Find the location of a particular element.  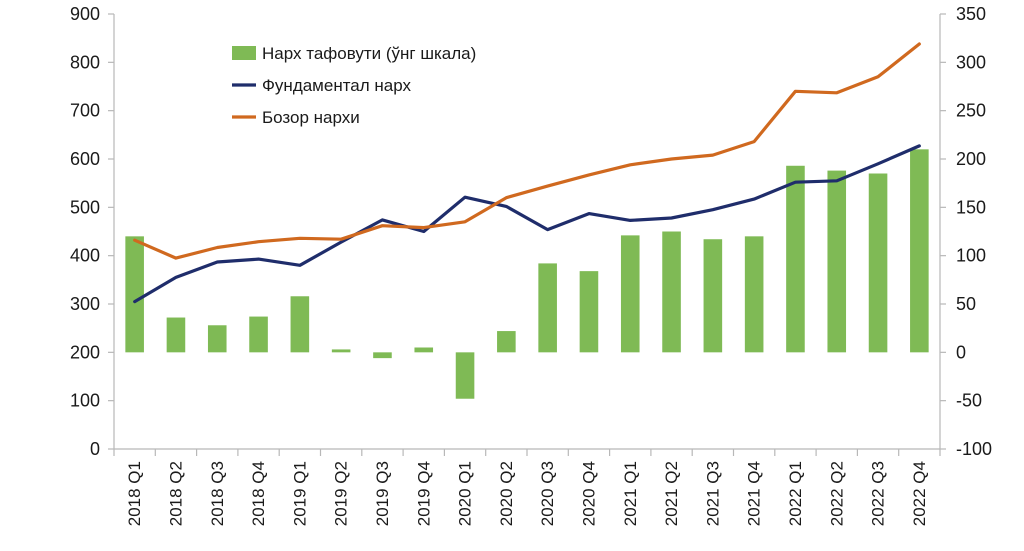

category-label: 2018 Q4 is located at coordinates (258, 493).